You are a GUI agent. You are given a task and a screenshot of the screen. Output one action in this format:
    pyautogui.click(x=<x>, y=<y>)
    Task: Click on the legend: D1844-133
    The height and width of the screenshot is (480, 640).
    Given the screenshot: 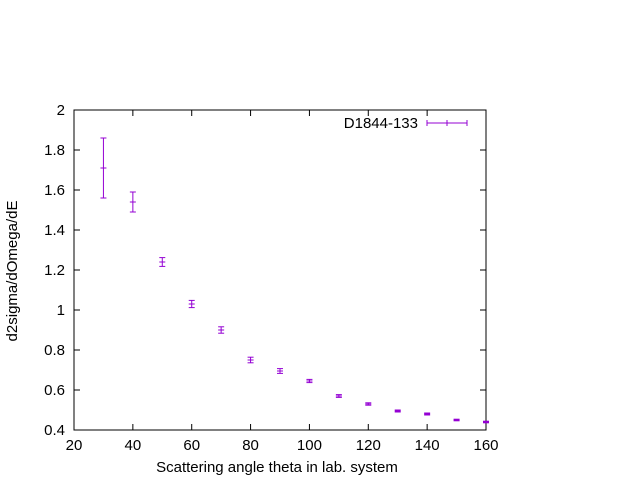 What is the action you would take?
    pyautogui.click(x=406, y=123)
    